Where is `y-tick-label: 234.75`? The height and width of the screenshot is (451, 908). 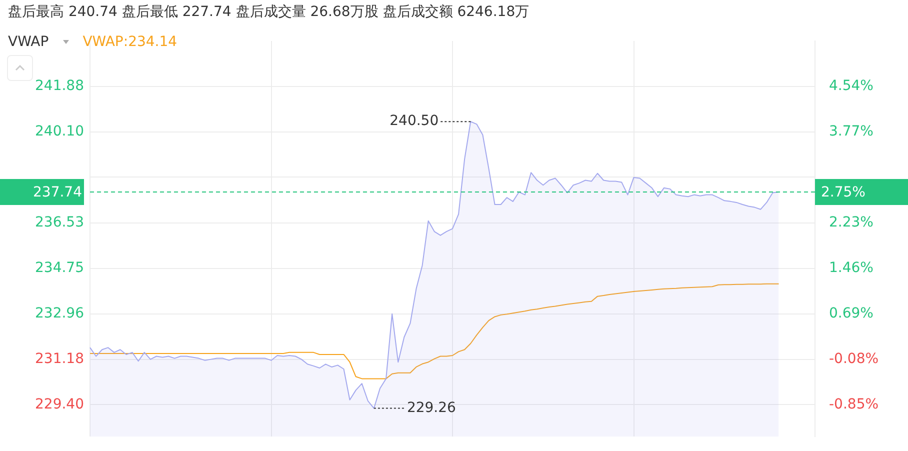 y-tick-label: 234.75 is located at coordinates (59, 268).